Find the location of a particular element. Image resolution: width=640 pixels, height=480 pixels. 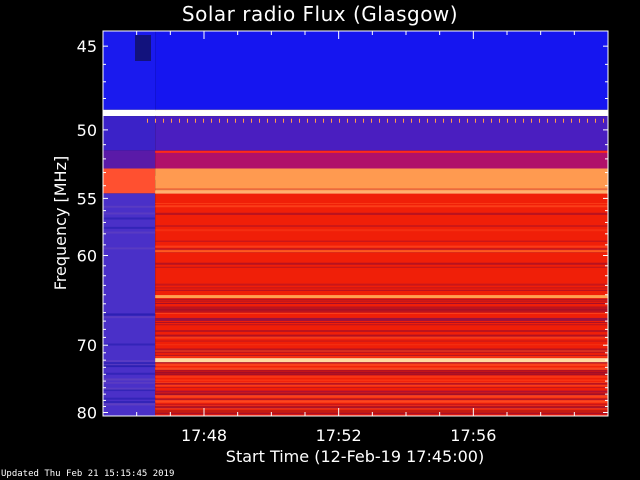

x-tick-label: 17:56 is located at coordinates (473, 435).